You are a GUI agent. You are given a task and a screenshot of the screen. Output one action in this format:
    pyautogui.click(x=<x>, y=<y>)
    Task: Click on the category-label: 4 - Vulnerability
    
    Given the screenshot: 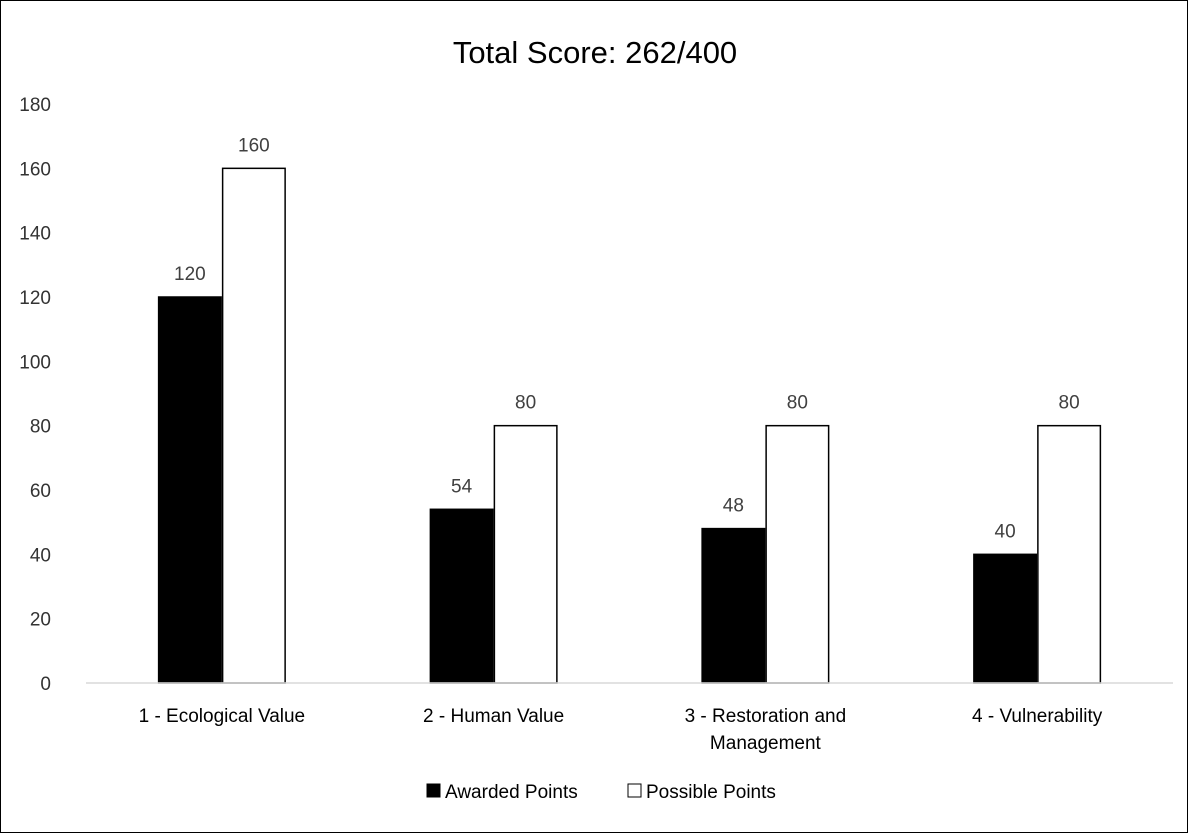 What is the action you would take?
    pyautogui.click(x=1037, y=716)
    